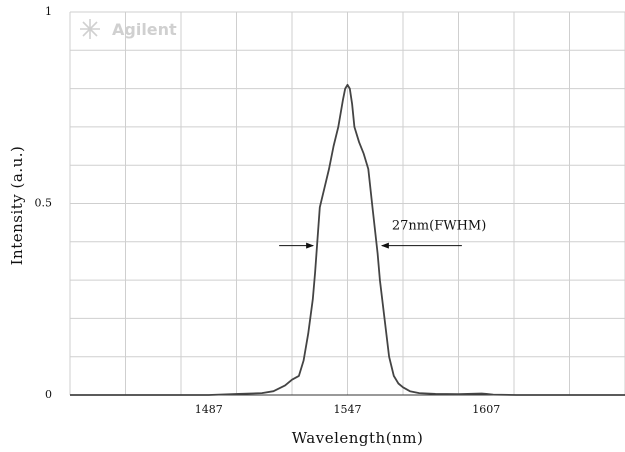  I want to click on y-tick-labels: 00.51, so click(44, 203).